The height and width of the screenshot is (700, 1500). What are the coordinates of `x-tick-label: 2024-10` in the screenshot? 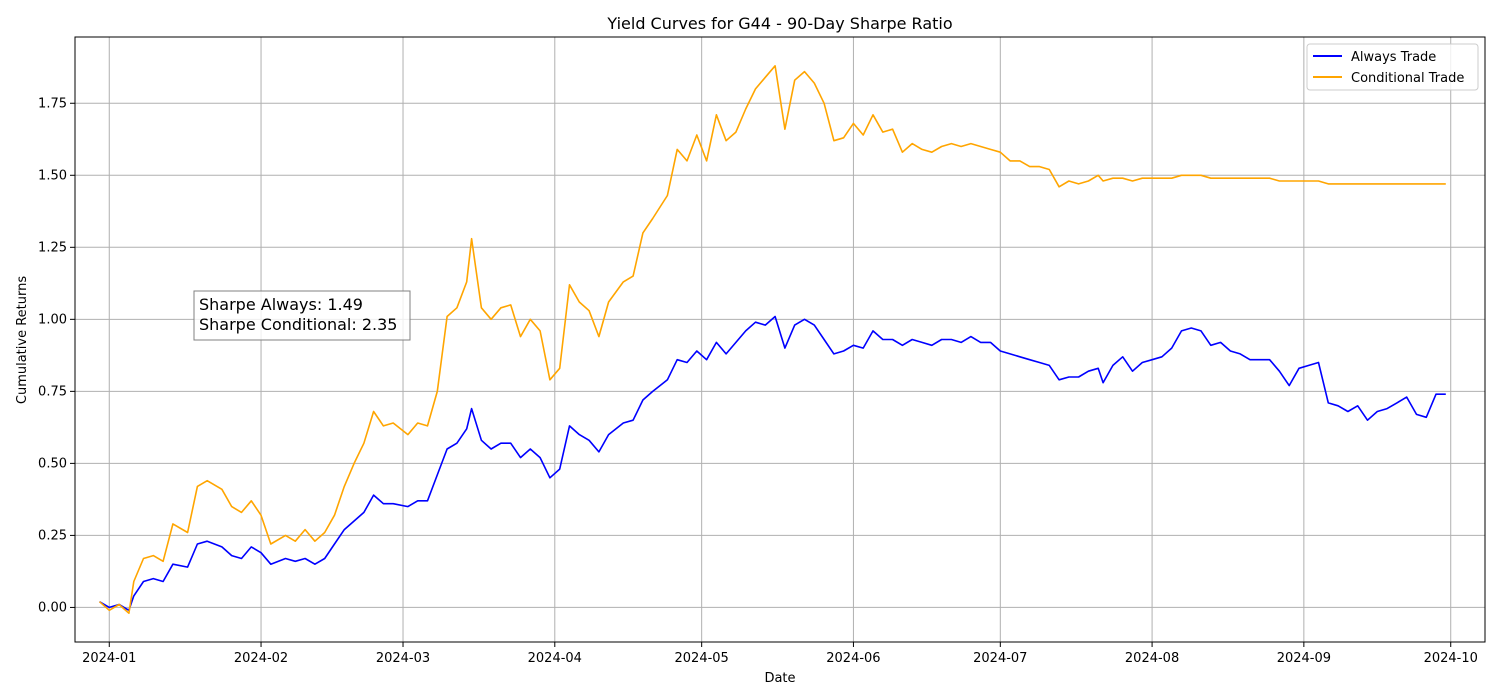 It's located at (1451, 658).